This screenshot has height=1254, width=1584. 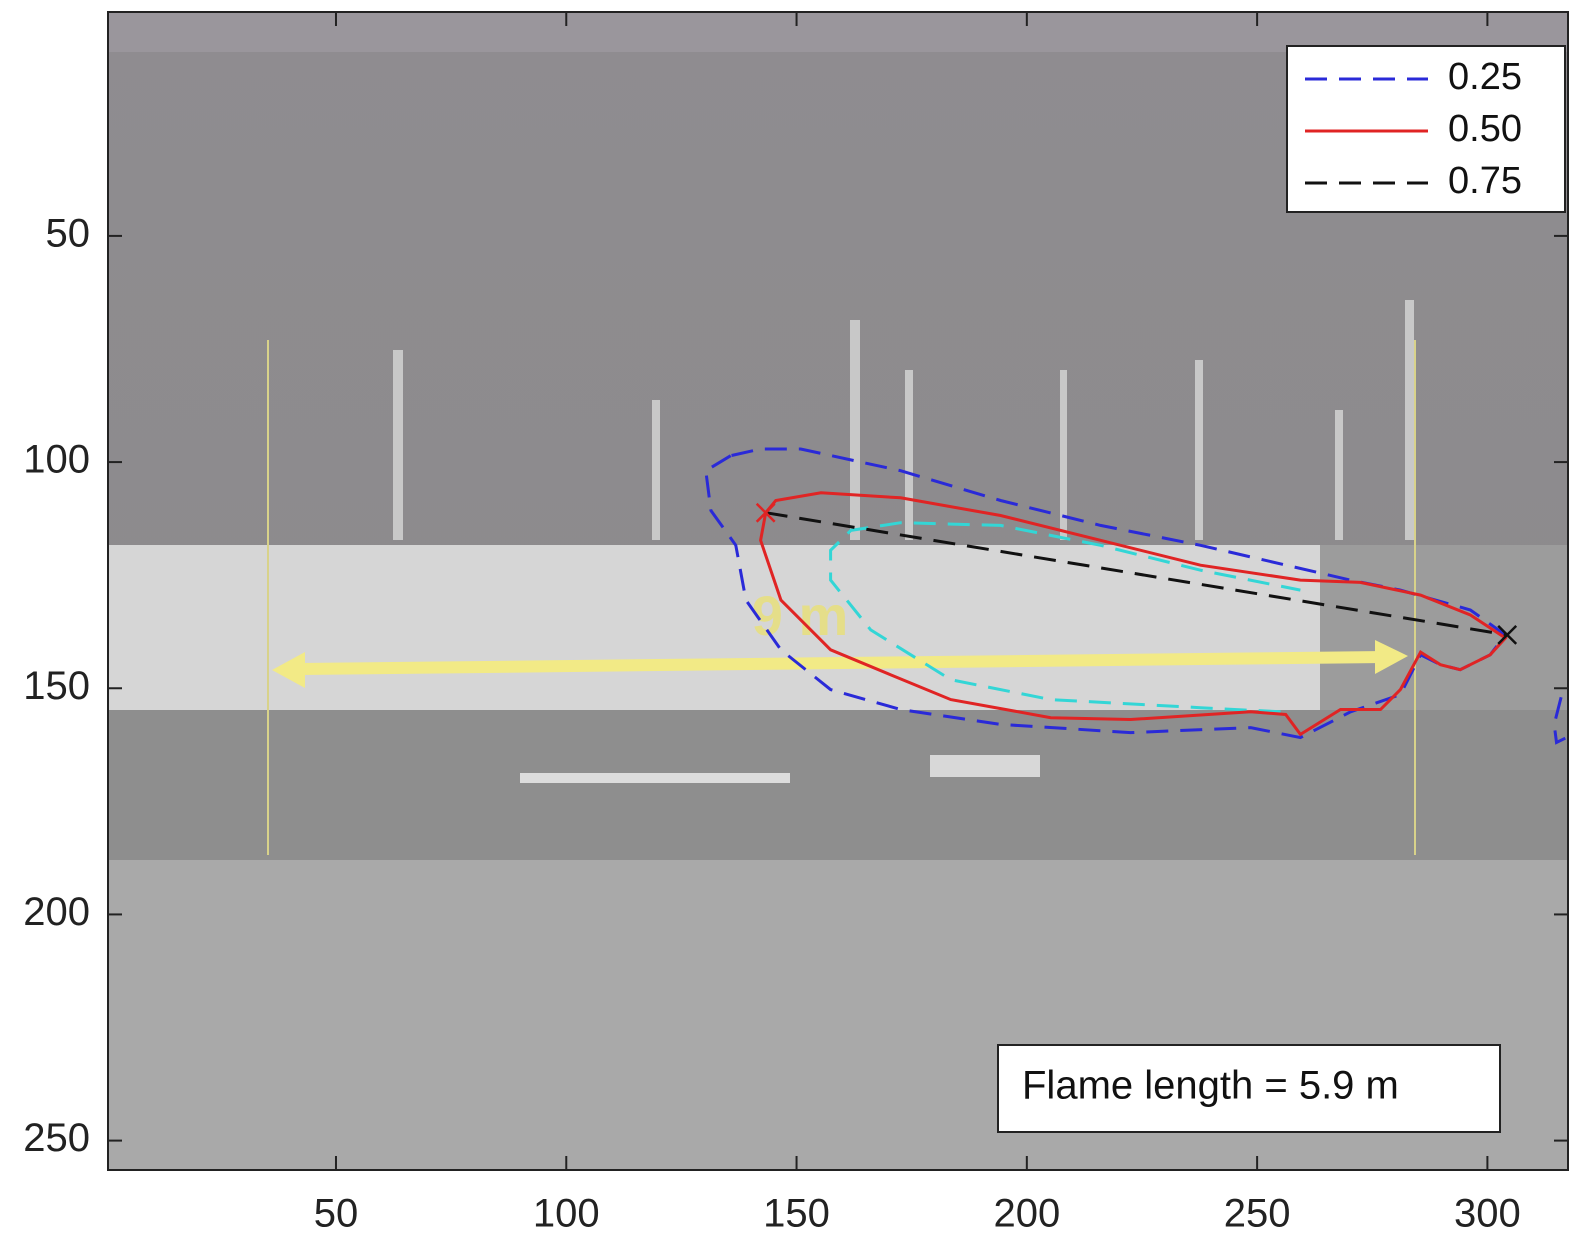 What do you see at coordinates (56, 460) in the screenshot?
I see `y-tick-label: 100` at bounding box center [56, 460].